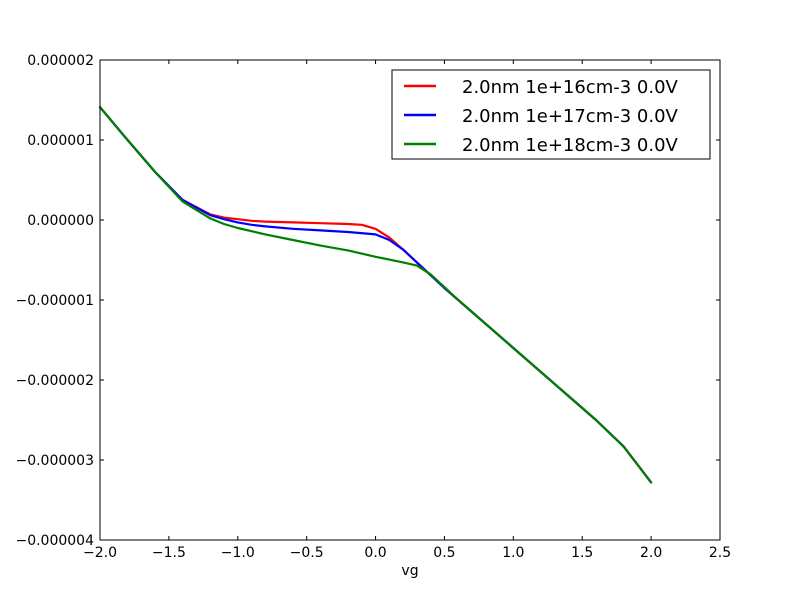 This screenshot has width=800, height=604. What do you see at coordinates (570, 116) in the screenshot?
I see `legend-label: 2.0nm 1e+17cm-3 0.0V` at bounding box center [570, 116].